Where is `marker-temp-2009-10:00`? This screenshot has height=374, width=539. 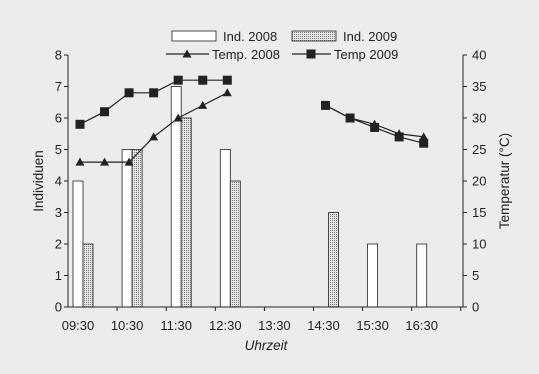
marker-temp-2009-10:00 is located at coordinates (105, 112).